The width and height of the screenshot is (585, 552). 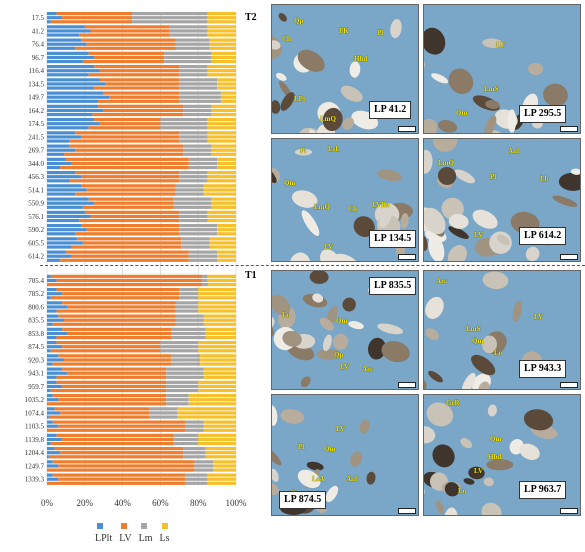 What do you see at coordinates (36, 334) in the screenshot?
I see `y-tick-label: 853.8` at bounding box center [36, 334].